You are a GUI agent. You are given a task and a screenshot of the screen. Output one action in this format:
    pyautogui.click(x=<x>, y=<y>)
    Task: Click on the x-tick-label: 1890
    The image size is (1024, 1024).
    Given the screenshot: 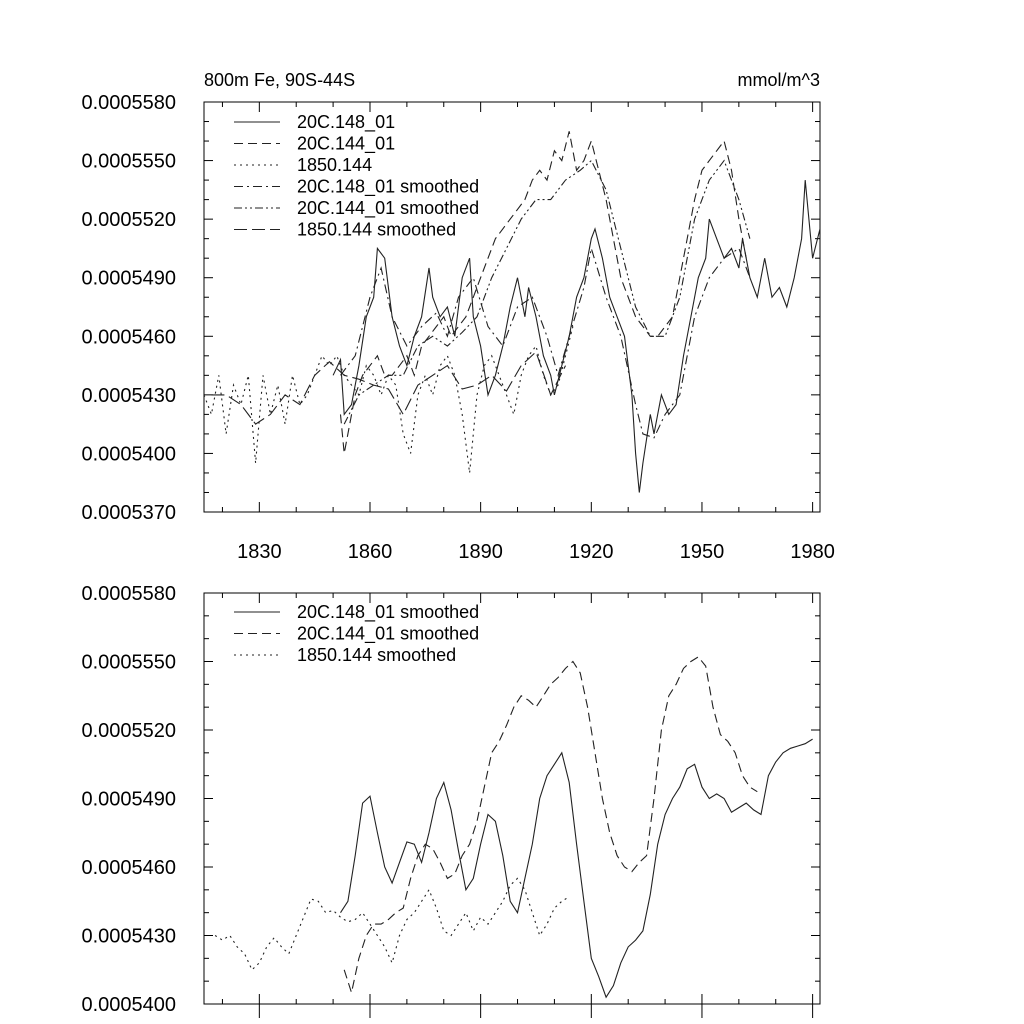 What is the action you would take?
    pyautogui.click(x=480, y=552)
    